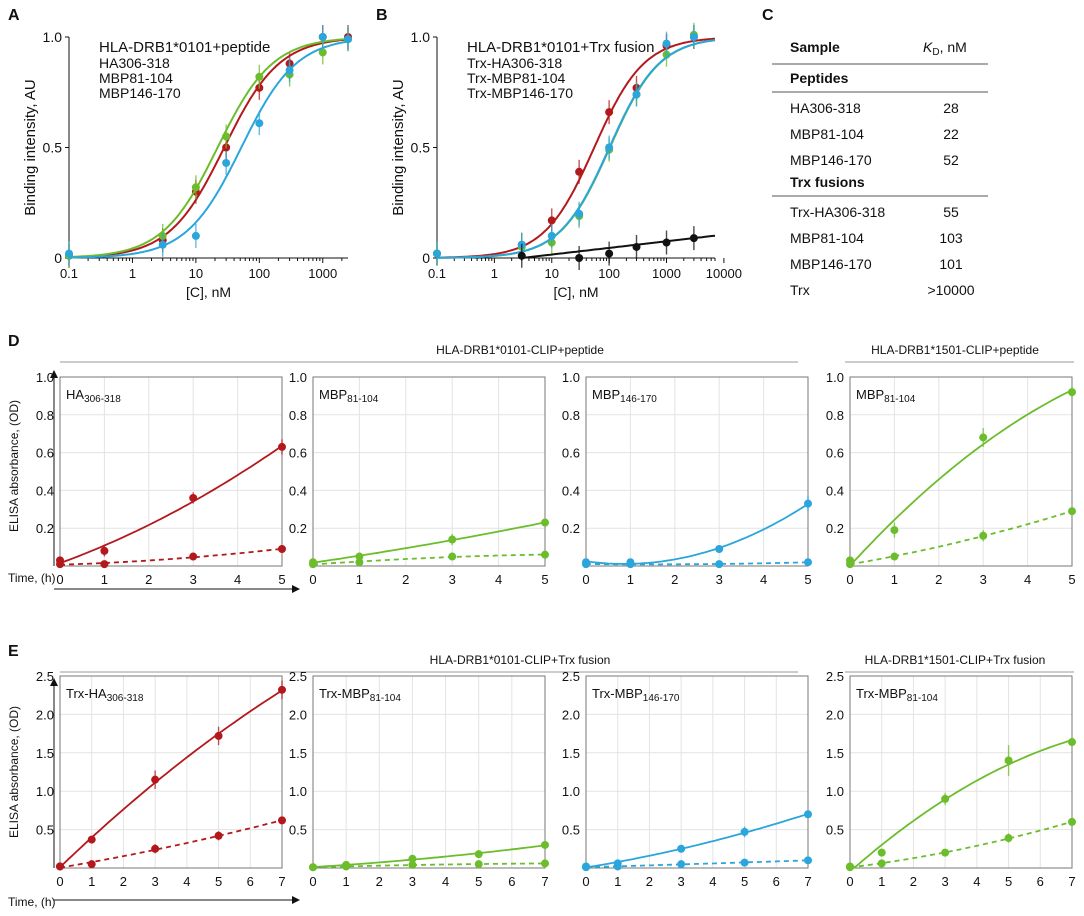 The height and width of the screenshot is (916, 1084). What do you see at coordinates (697, 471) in the screenshot?
I see `plot-frame` at bounding box center [697, 471].